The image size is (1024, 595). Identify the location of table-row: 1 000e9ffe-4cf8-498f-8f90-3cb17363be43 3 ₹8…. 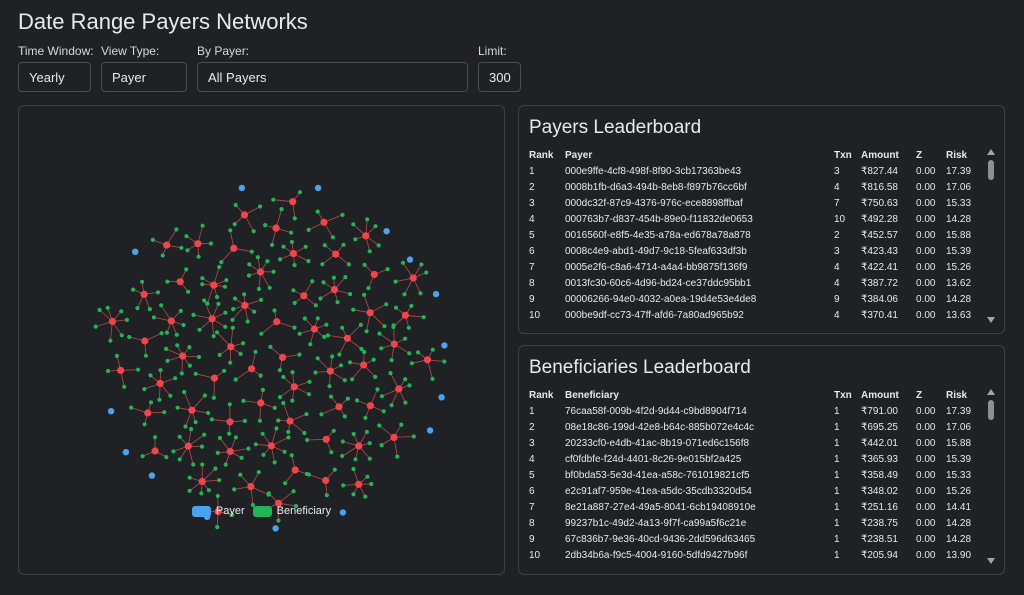
(753, 171).